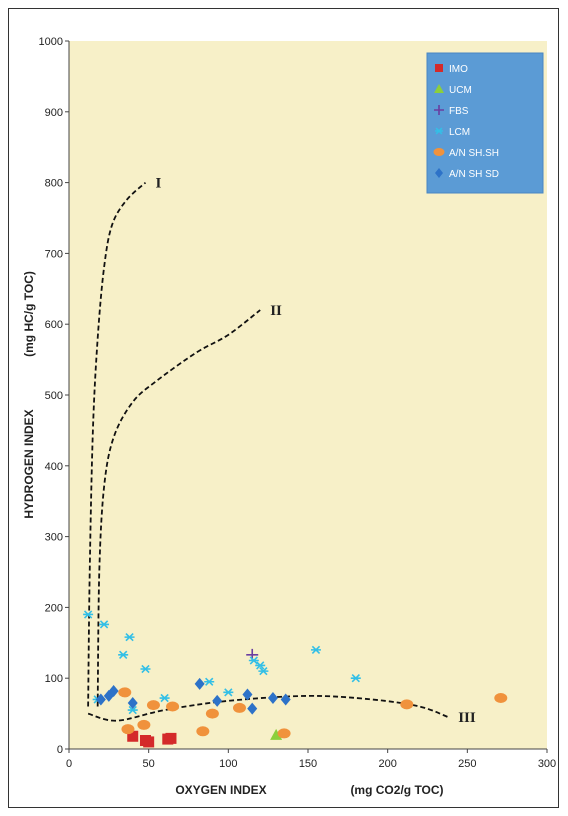  What do you see at coordinates (54, 184) in the screenshot?
I see `y-tick-label: 800` at bounding box center [54, 184].